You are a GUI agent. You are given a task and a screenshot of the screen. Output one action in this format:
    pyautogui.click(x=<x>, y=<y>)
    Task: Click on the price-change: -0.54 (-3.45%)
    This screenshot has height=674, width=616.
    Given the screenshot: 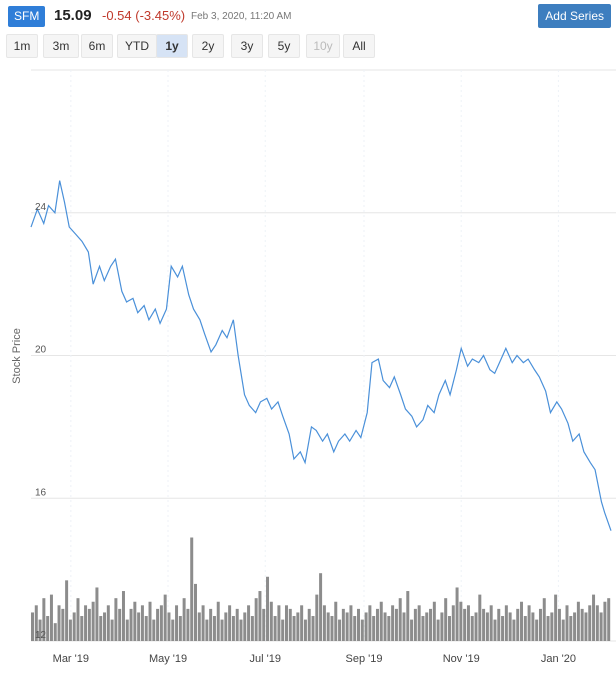 What is the action you would take?
    pyautogui.click(x=143, y=16)
    